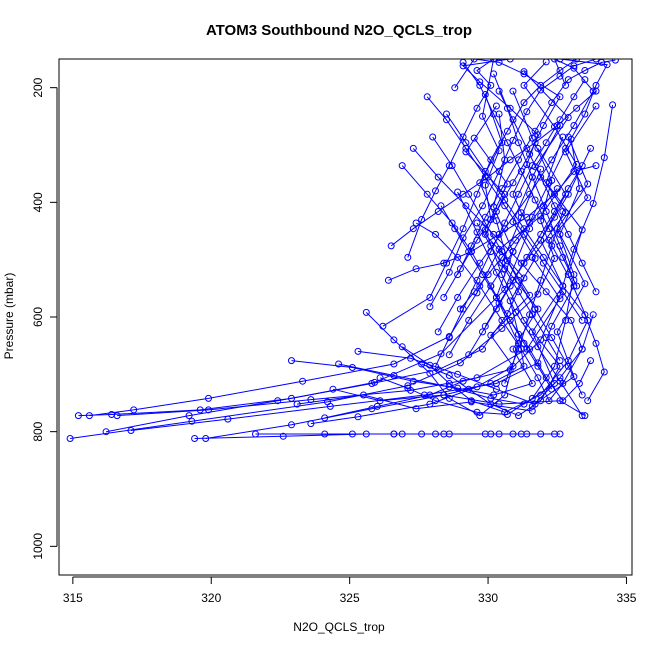  I want to click on x-tick-label: 315, so click(73, 598).